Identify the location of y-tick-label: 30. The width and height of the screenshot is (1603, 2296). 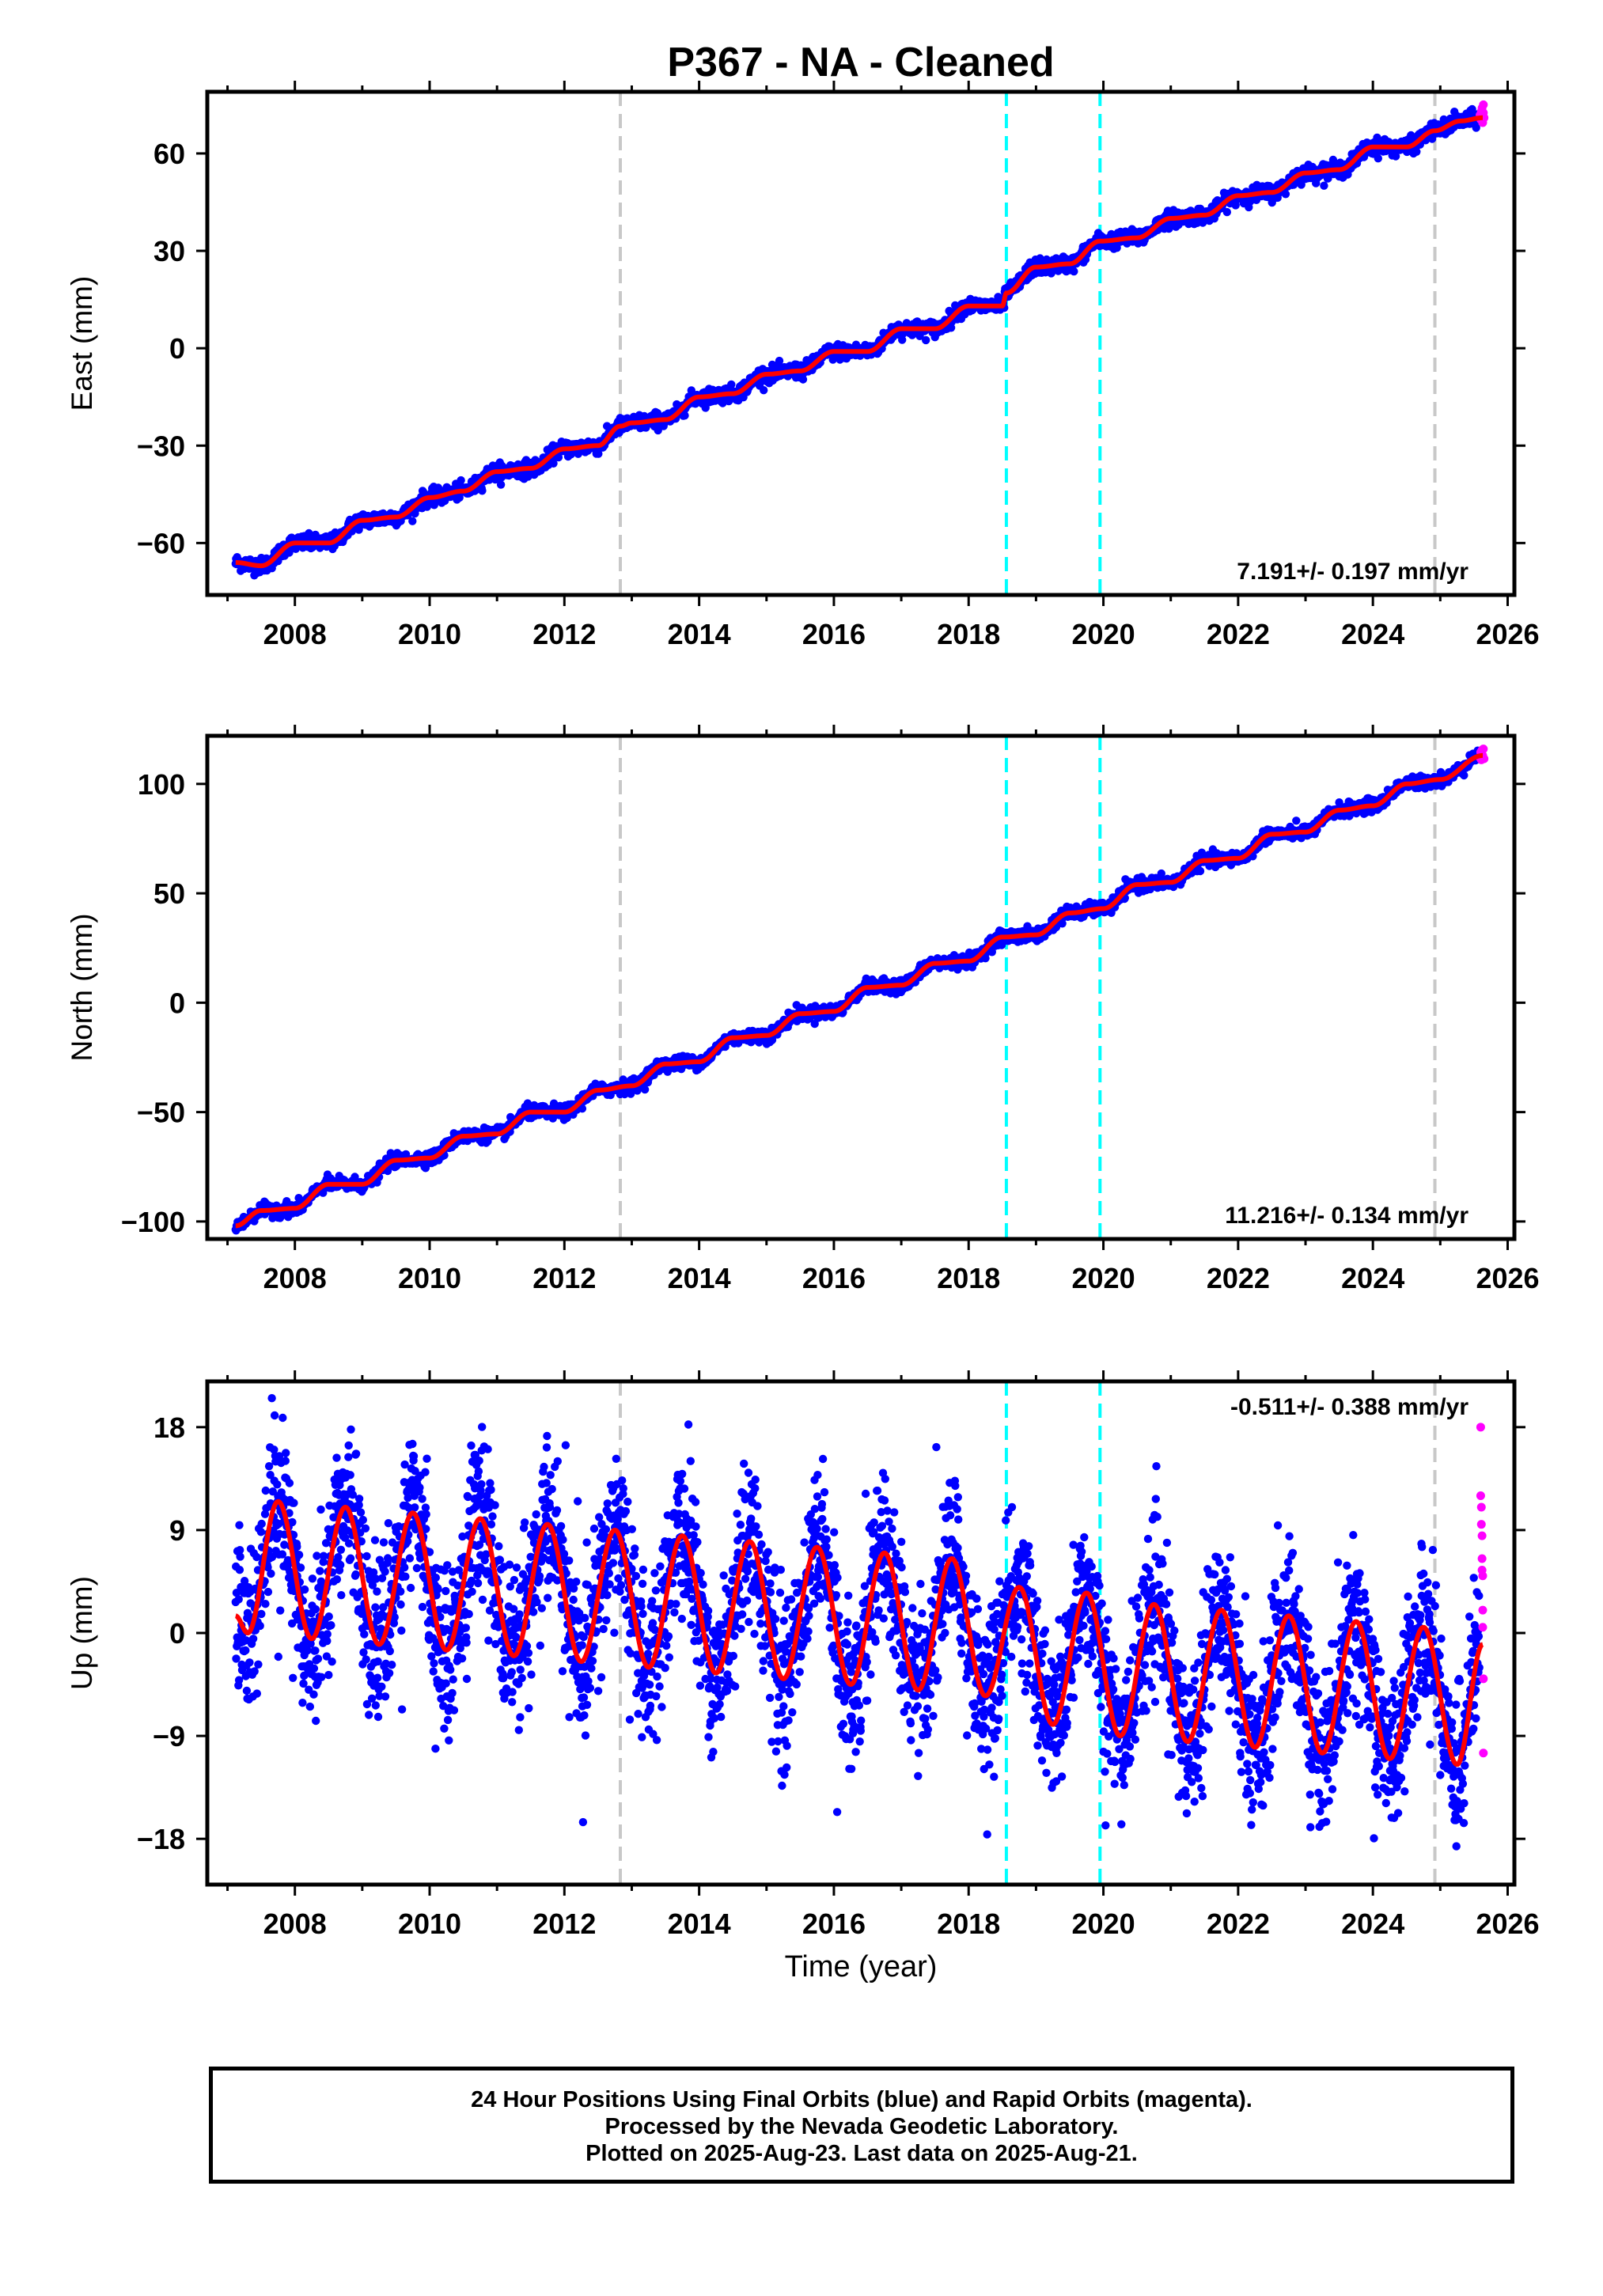
(169, 251).